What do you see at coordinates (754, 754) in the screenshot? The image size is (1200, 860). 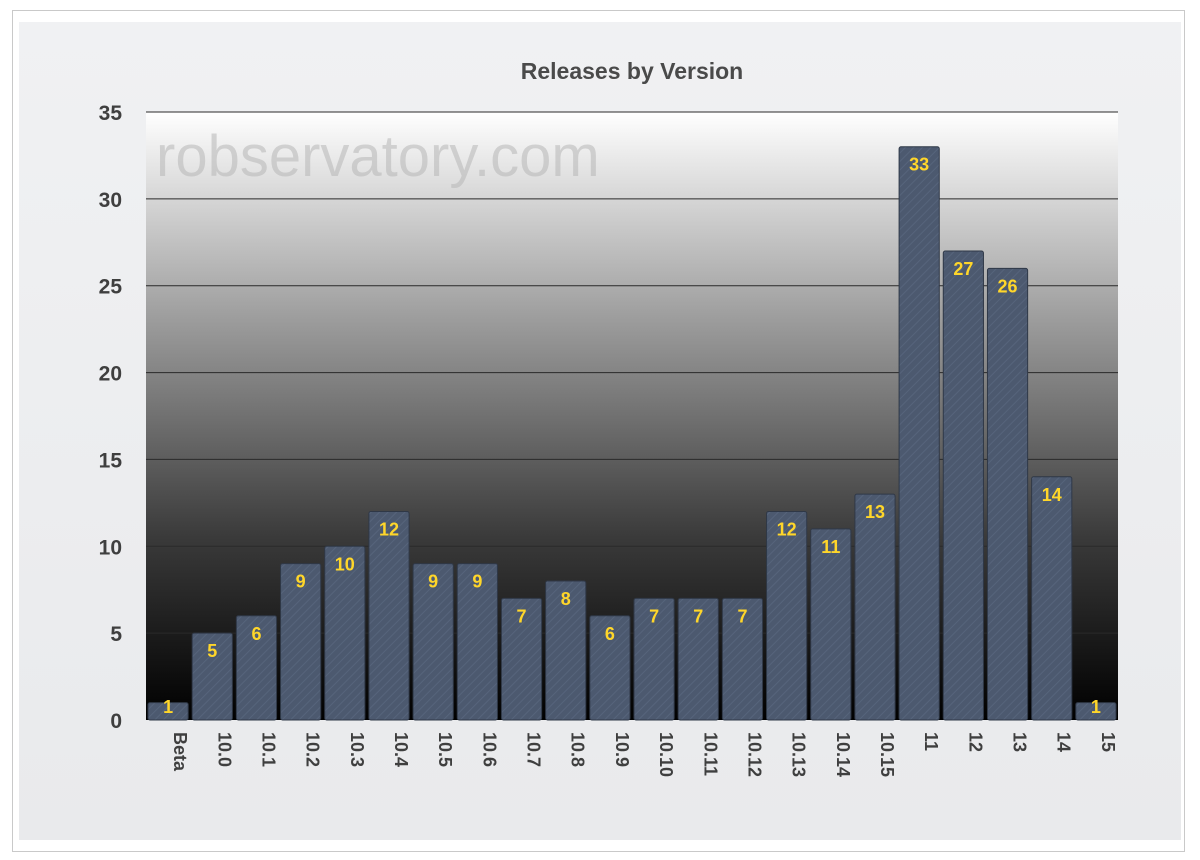 I see `x-tick-label: 10.12` at bounding box center [754, 754].